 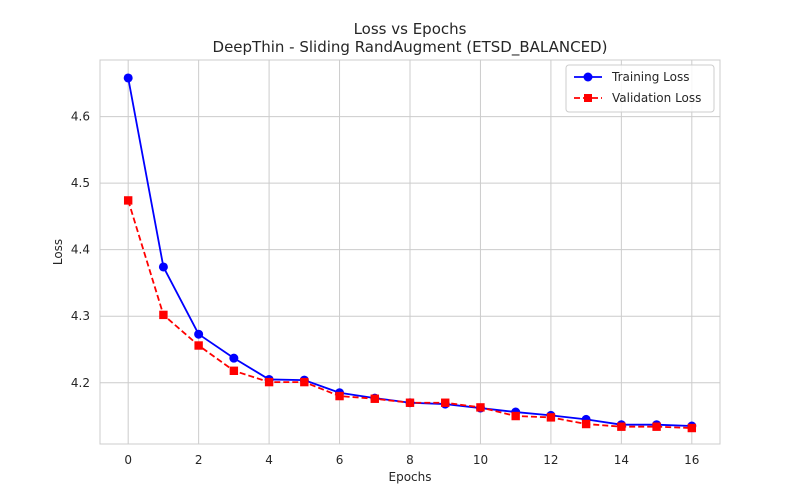 I want to click on chart-title: Loss vs Epochs, so click(x=410, y=29).